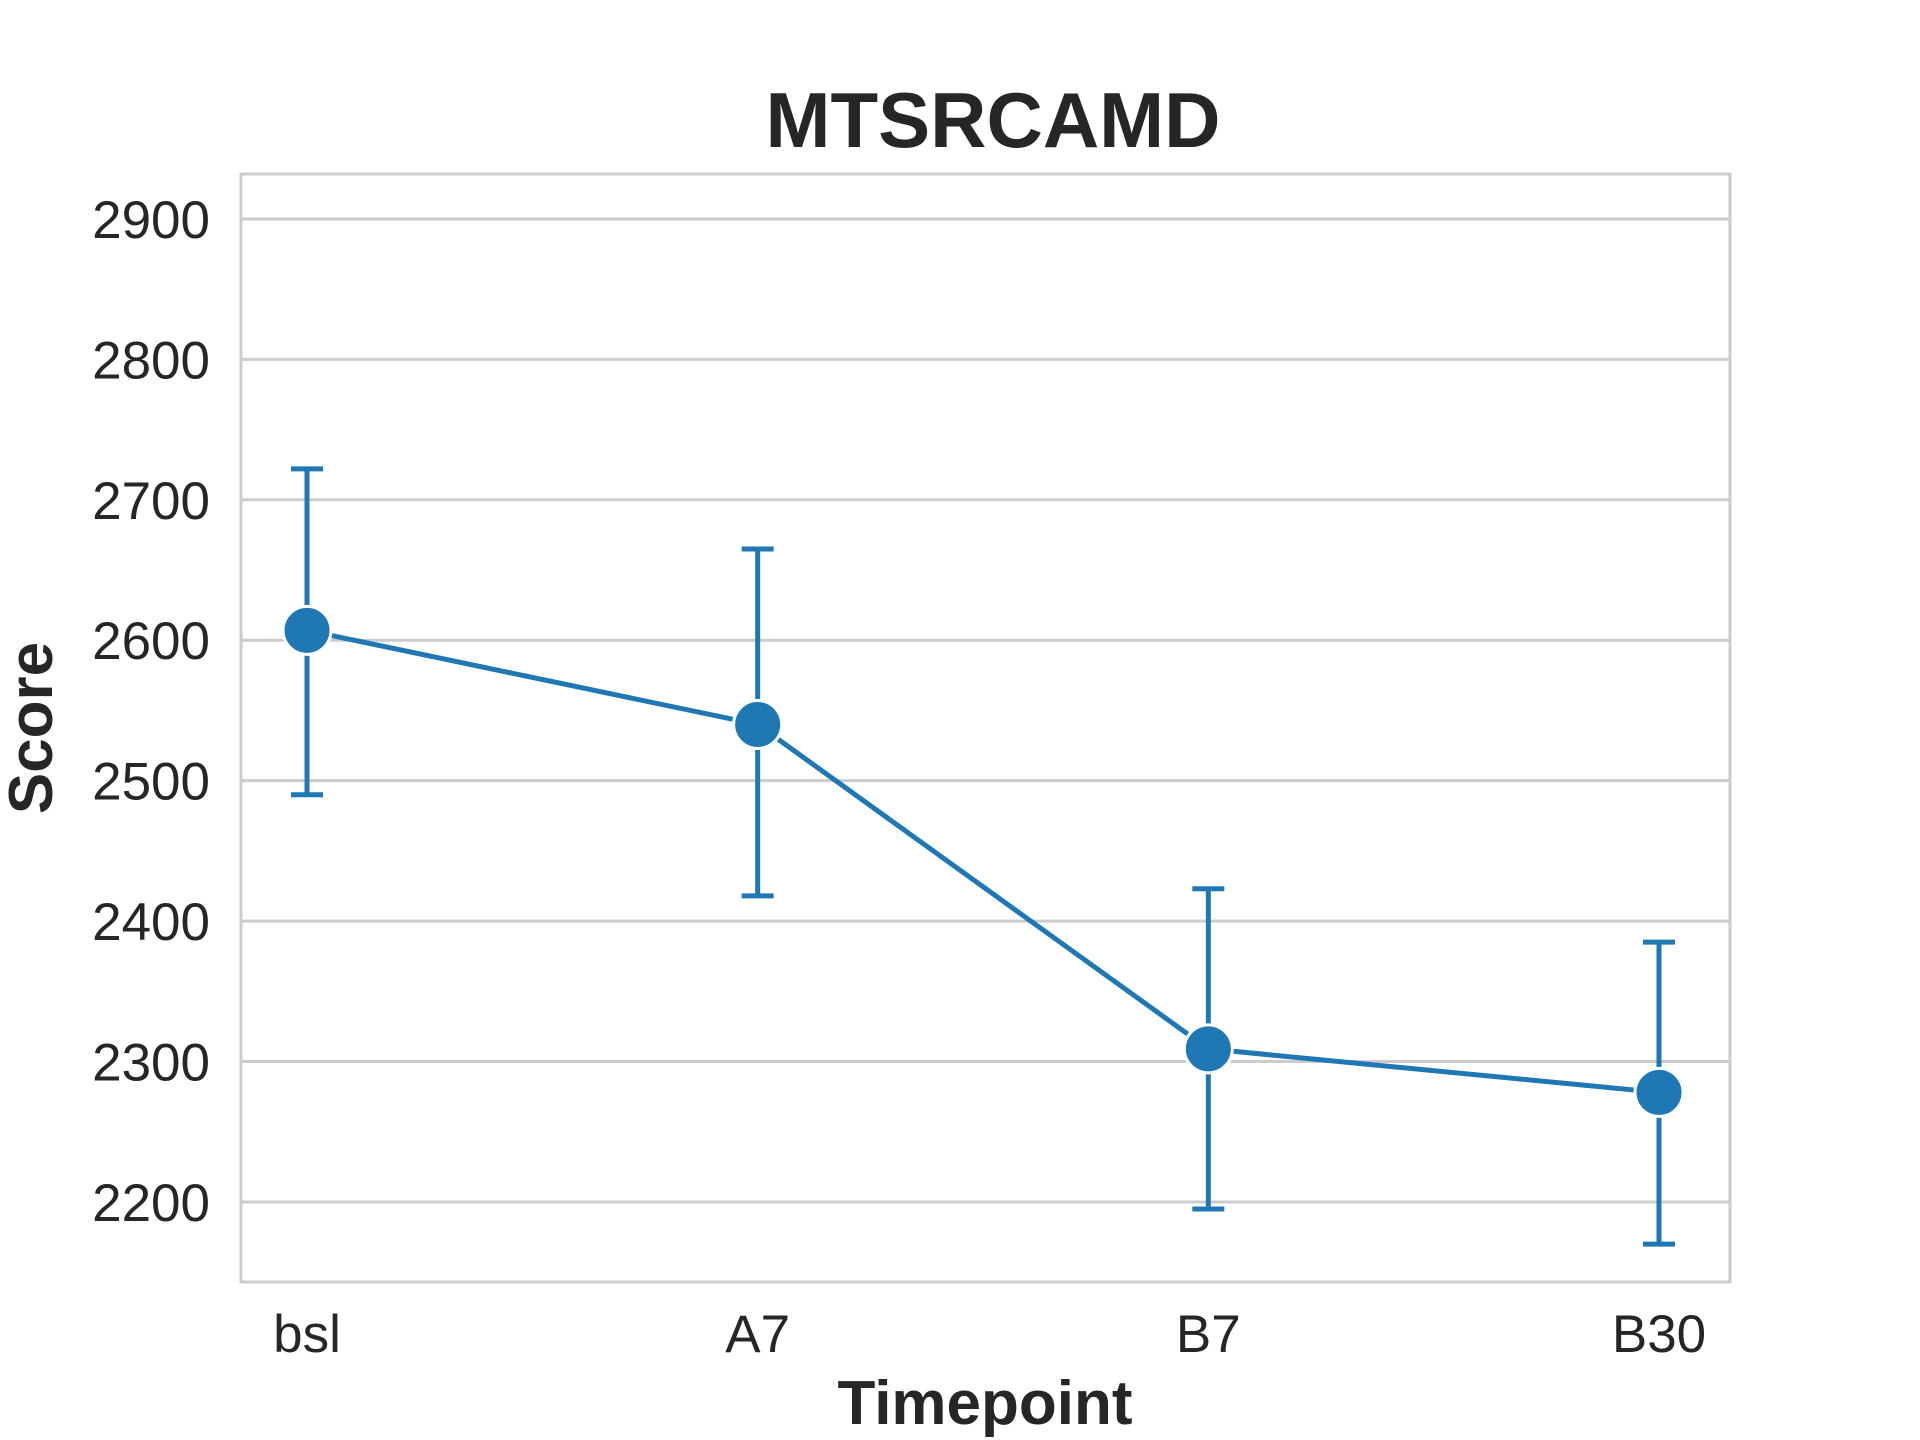  I want to click on y-tick-label: 2300, so click(151, 1063).